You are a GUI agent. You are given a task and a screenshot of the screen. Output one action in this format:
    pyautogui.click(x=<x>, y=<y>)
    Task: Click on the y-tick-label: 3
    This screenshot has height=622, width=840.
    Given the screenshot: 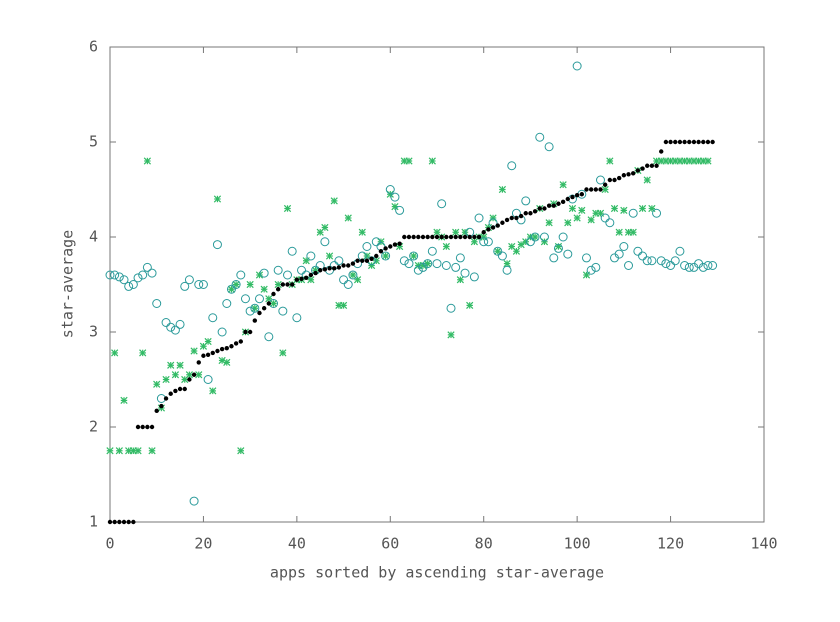 What is the action you would take?
    pyautogui.click(x=93, y=332)
    